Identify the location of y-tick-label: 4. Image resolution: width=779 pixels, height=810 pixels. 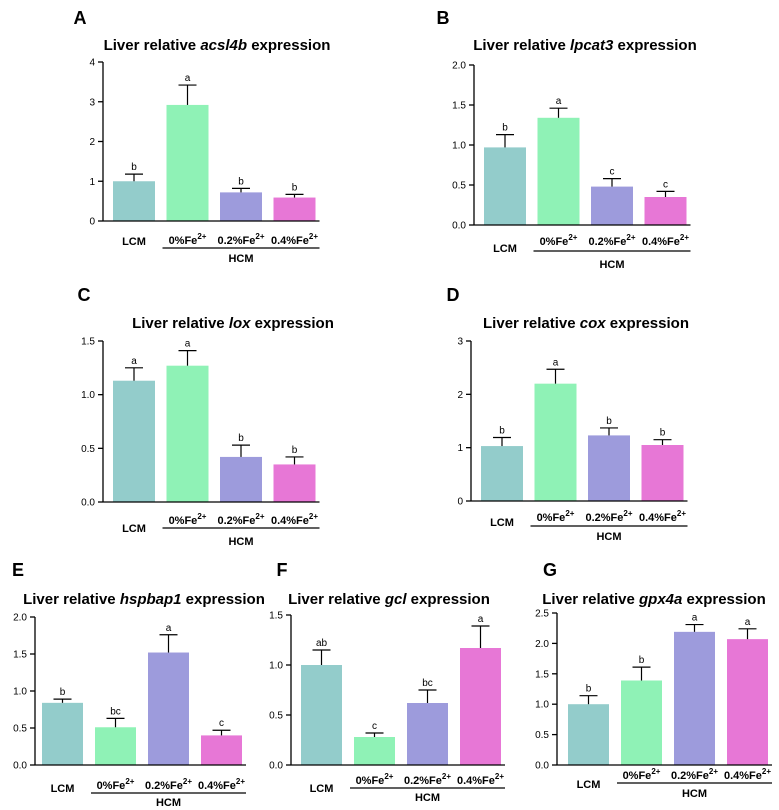
(92, 63).